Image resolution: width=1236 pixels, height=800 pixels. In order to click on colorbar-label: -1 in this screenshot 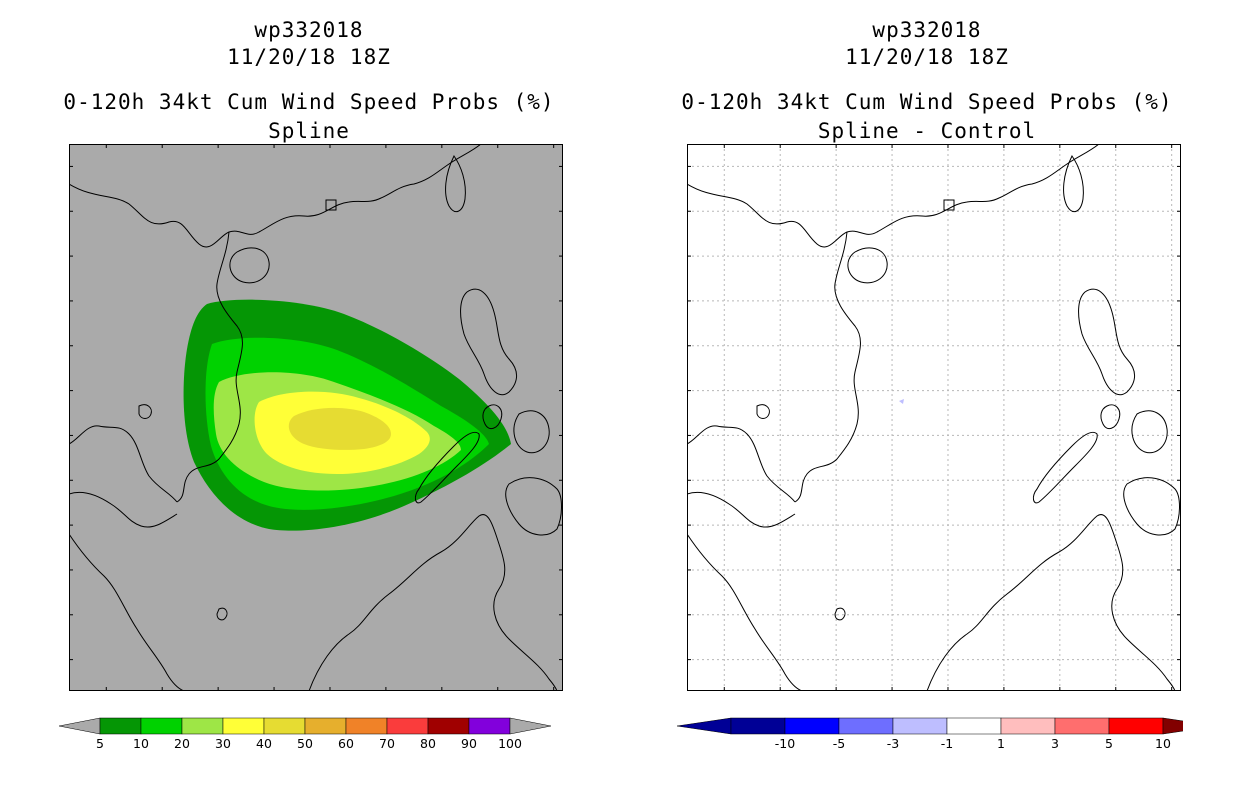, I will do `click(947, 743)`.